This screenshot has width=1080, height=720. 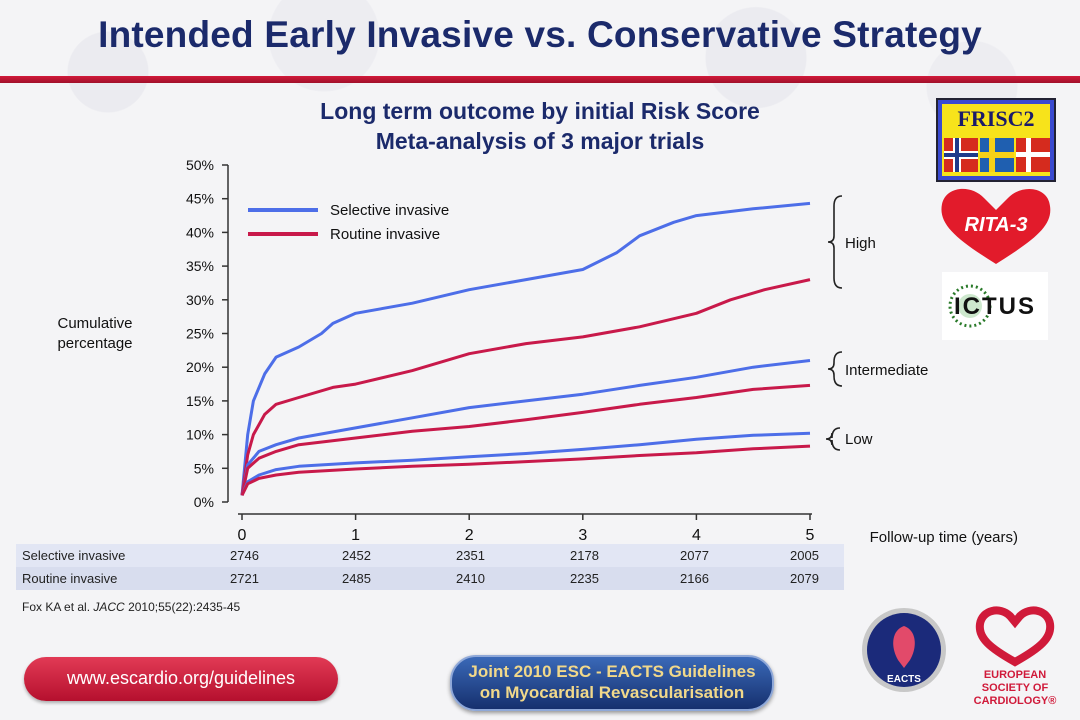 I want to click on y-axis-label-line2: percentage, so click(x=95, y=343).